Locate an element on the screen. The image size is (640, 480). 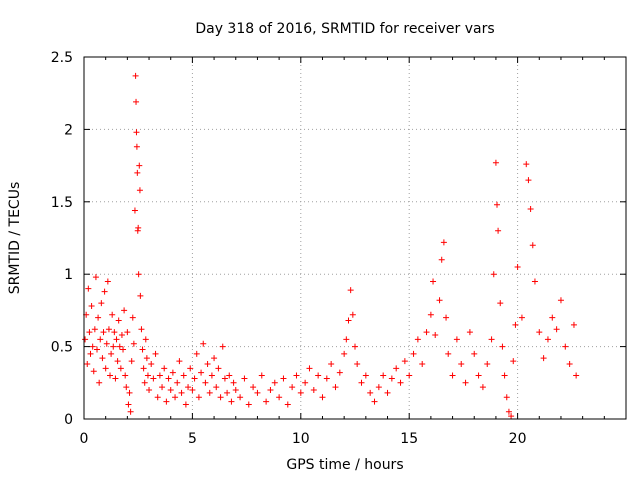
y-tick-label: 0.5 is located at coordinates (62, 348).